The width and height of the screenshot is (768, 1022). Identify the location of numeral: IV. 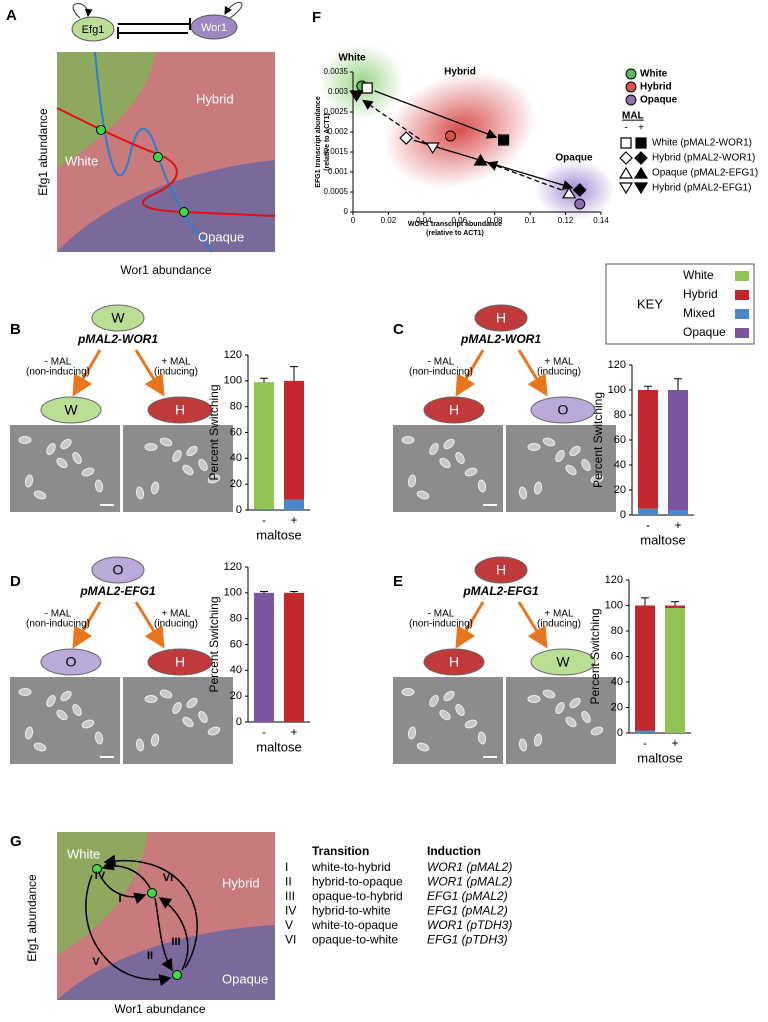
(100, 876).